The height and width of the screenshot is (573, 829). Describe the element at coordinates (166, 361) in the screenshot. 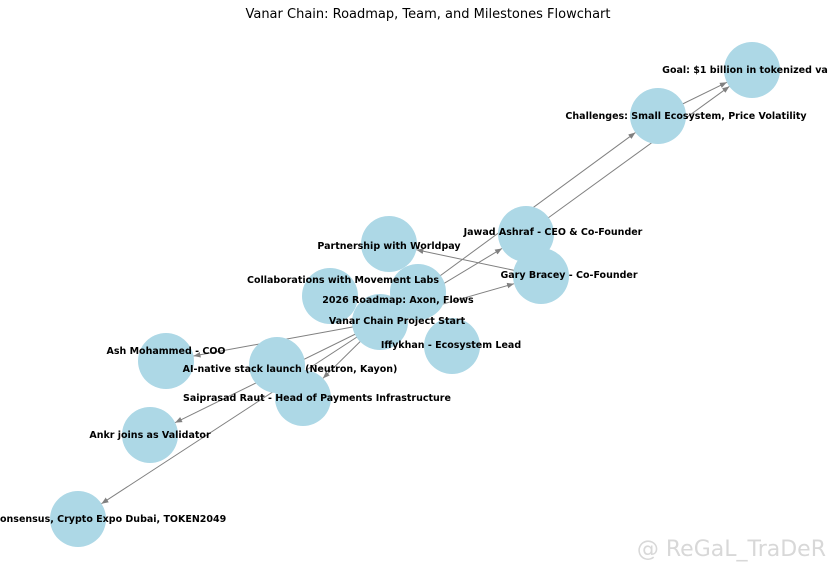

I see `node-ash` at that location.